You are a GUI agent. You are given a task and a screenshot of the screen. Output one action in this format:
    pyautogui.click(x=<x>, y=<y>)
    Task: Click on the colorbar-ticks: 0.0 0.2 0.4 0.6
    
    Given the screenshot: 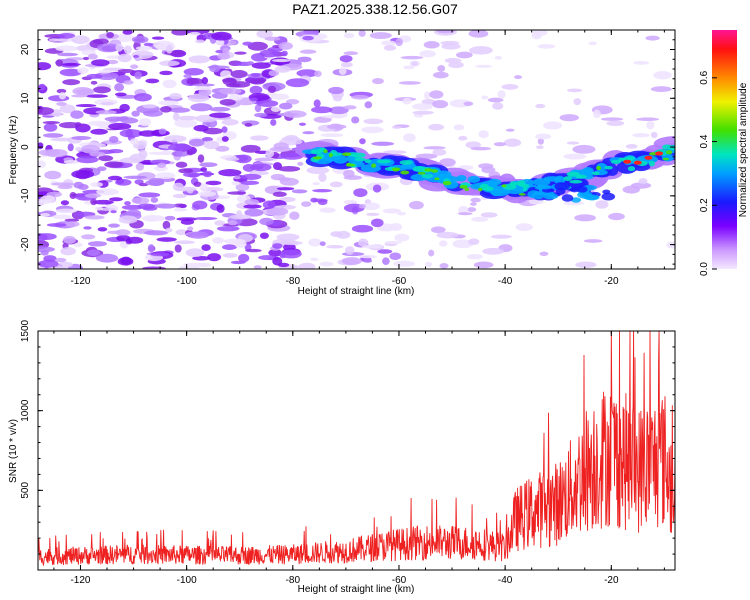 What is the action you would take?
    pyautogui.click(x=708, y=173)
    